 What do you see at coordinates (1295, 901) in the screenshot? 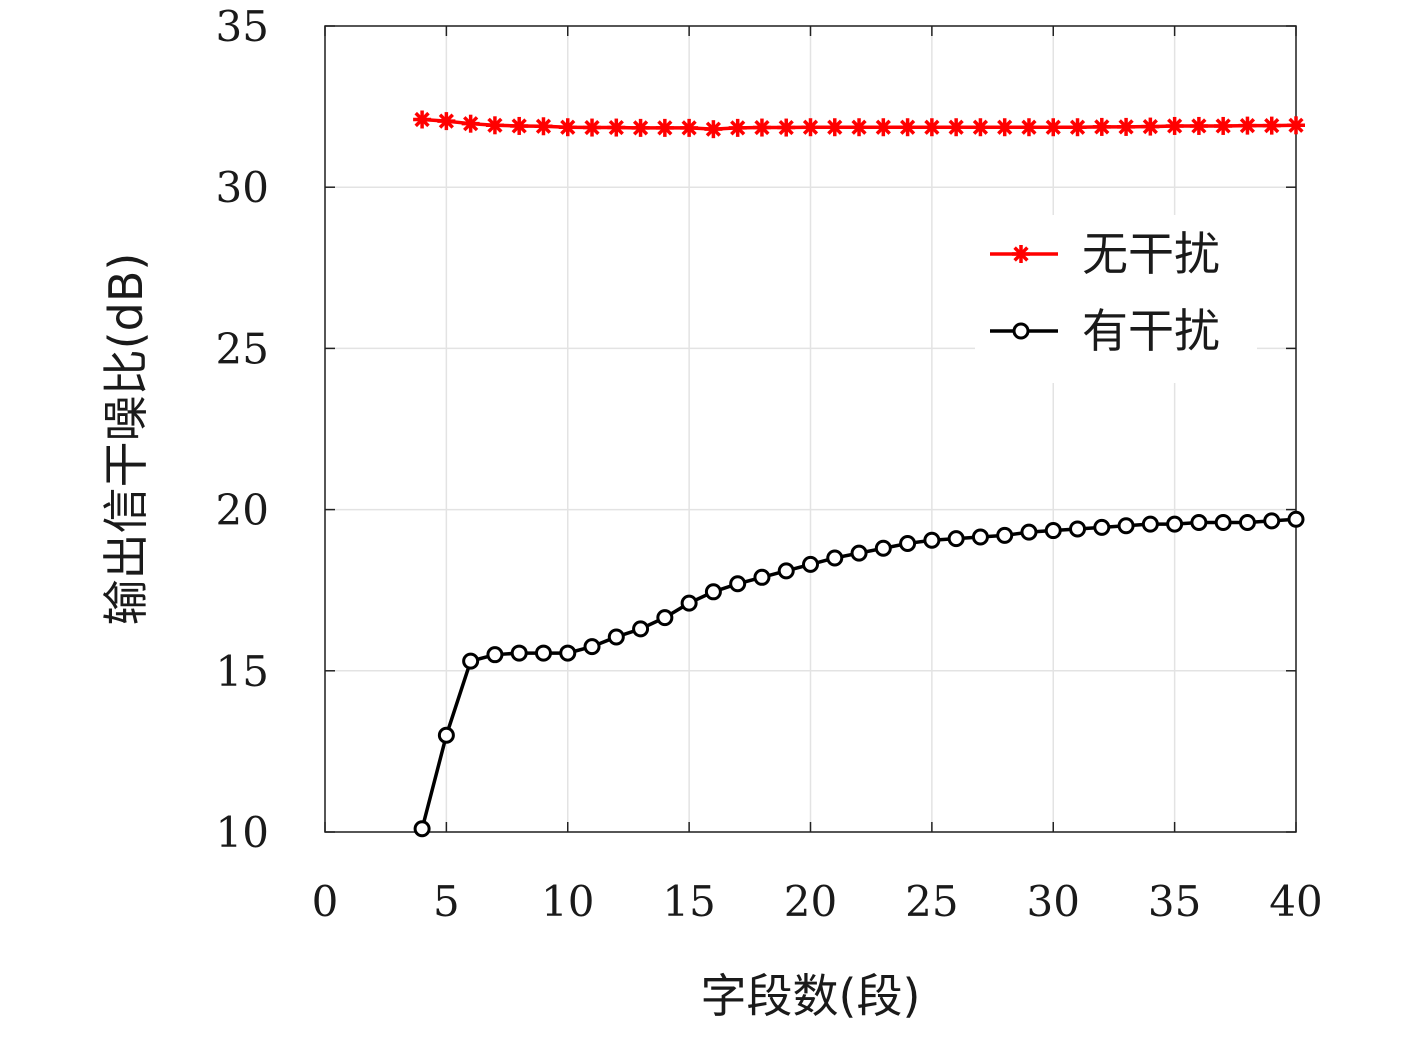
I see `x-tick-label: 40` at bounding box center [1295, 901].